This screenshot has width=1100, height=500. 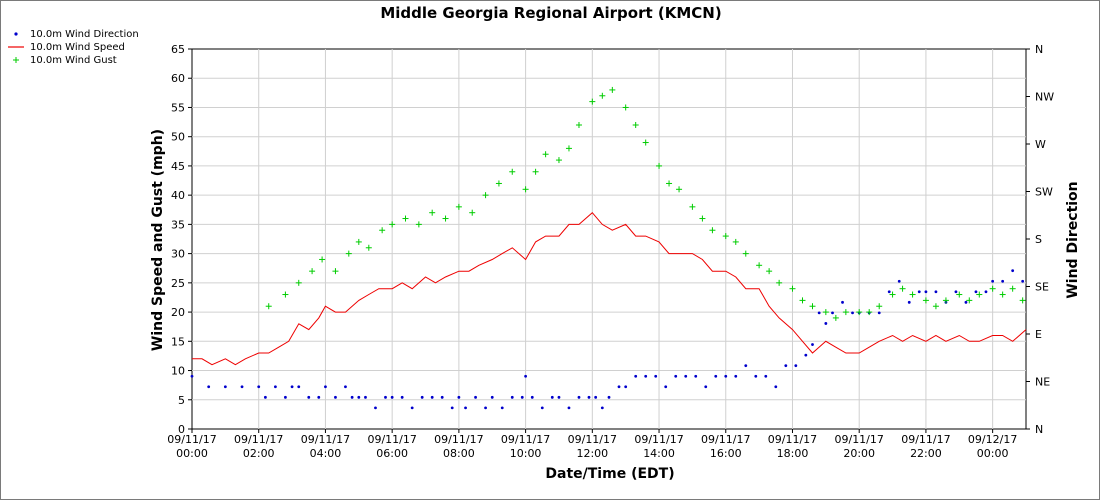 I want to click on x-tick-time-label: 16:00, so click(x=726, y=453).